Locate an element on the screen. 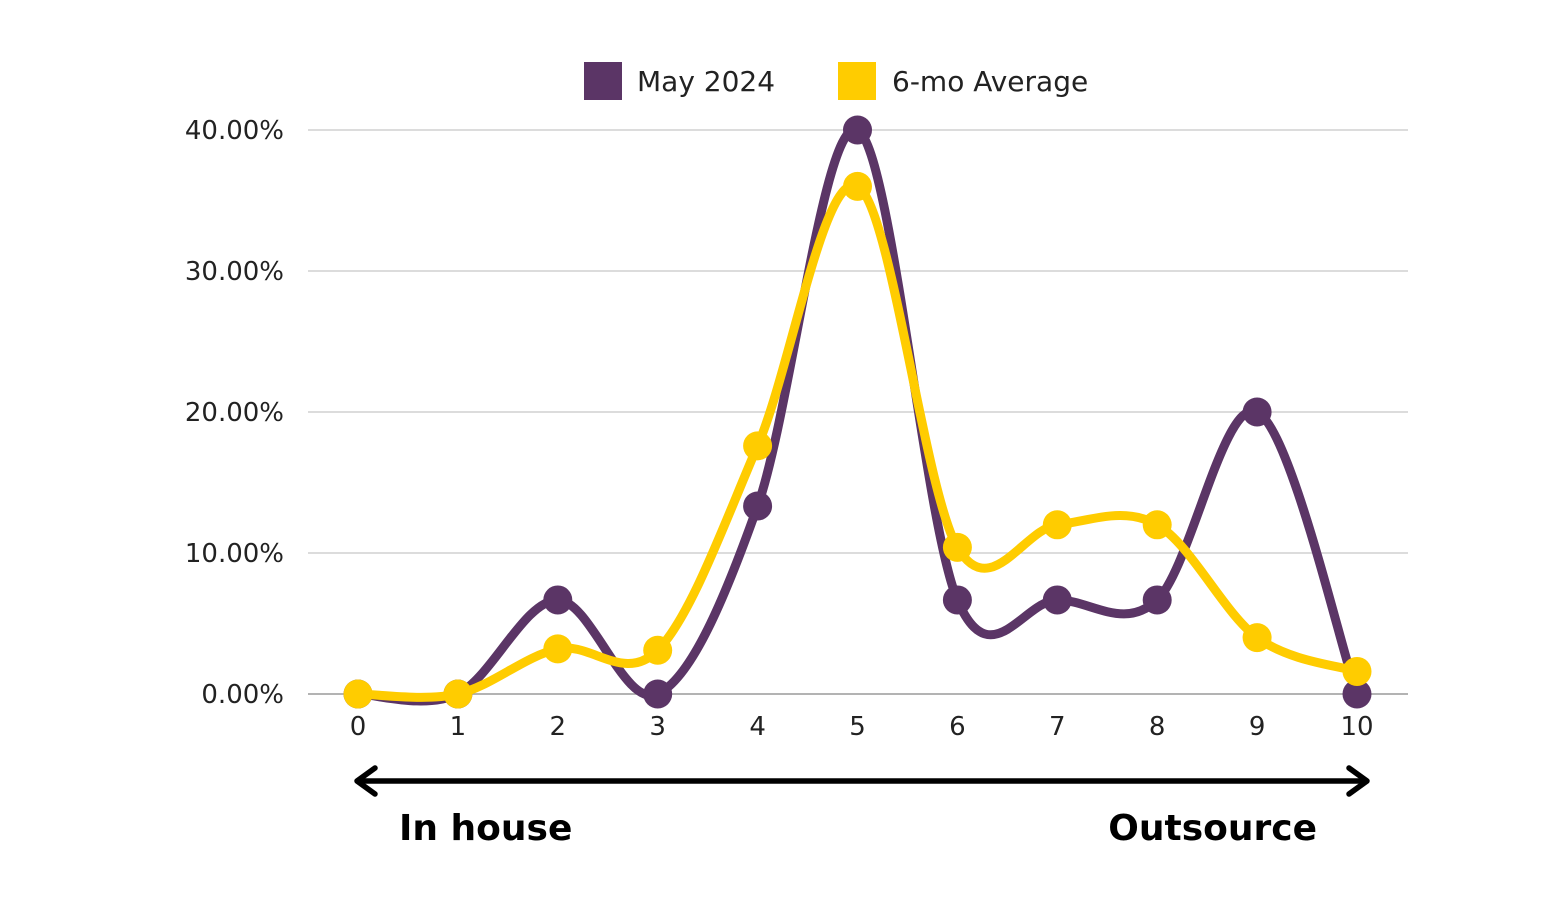 The image size is (1560, 912). x-tick-label: 7 is located at coordinates (1057, 727).